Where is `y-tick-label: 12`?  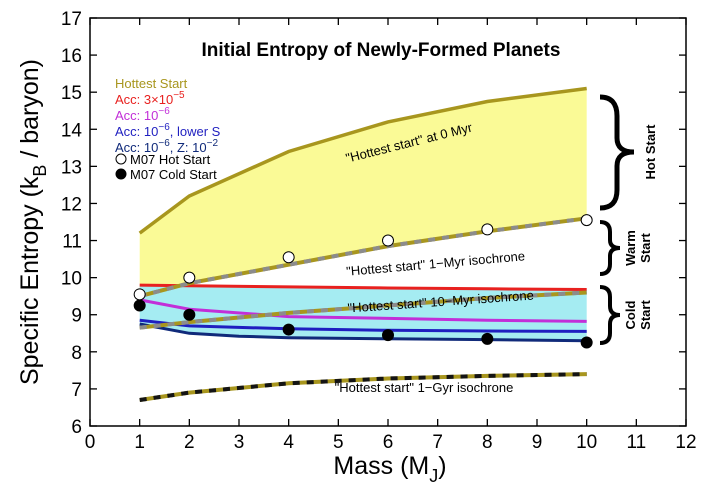 y-tick-label: 12 is located at coordinates (71, 204).